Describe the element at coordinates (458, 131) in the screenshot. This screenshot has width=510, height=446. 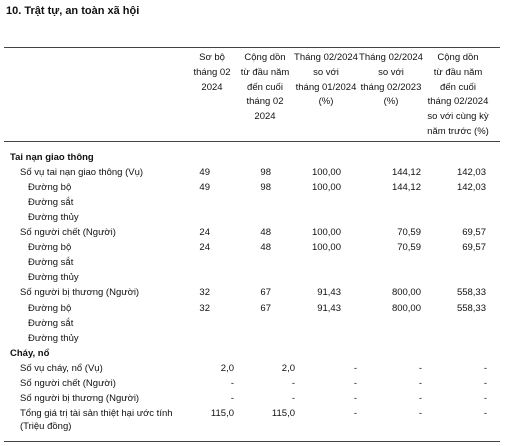
I see `column-header: năm trước (%)` at that location.